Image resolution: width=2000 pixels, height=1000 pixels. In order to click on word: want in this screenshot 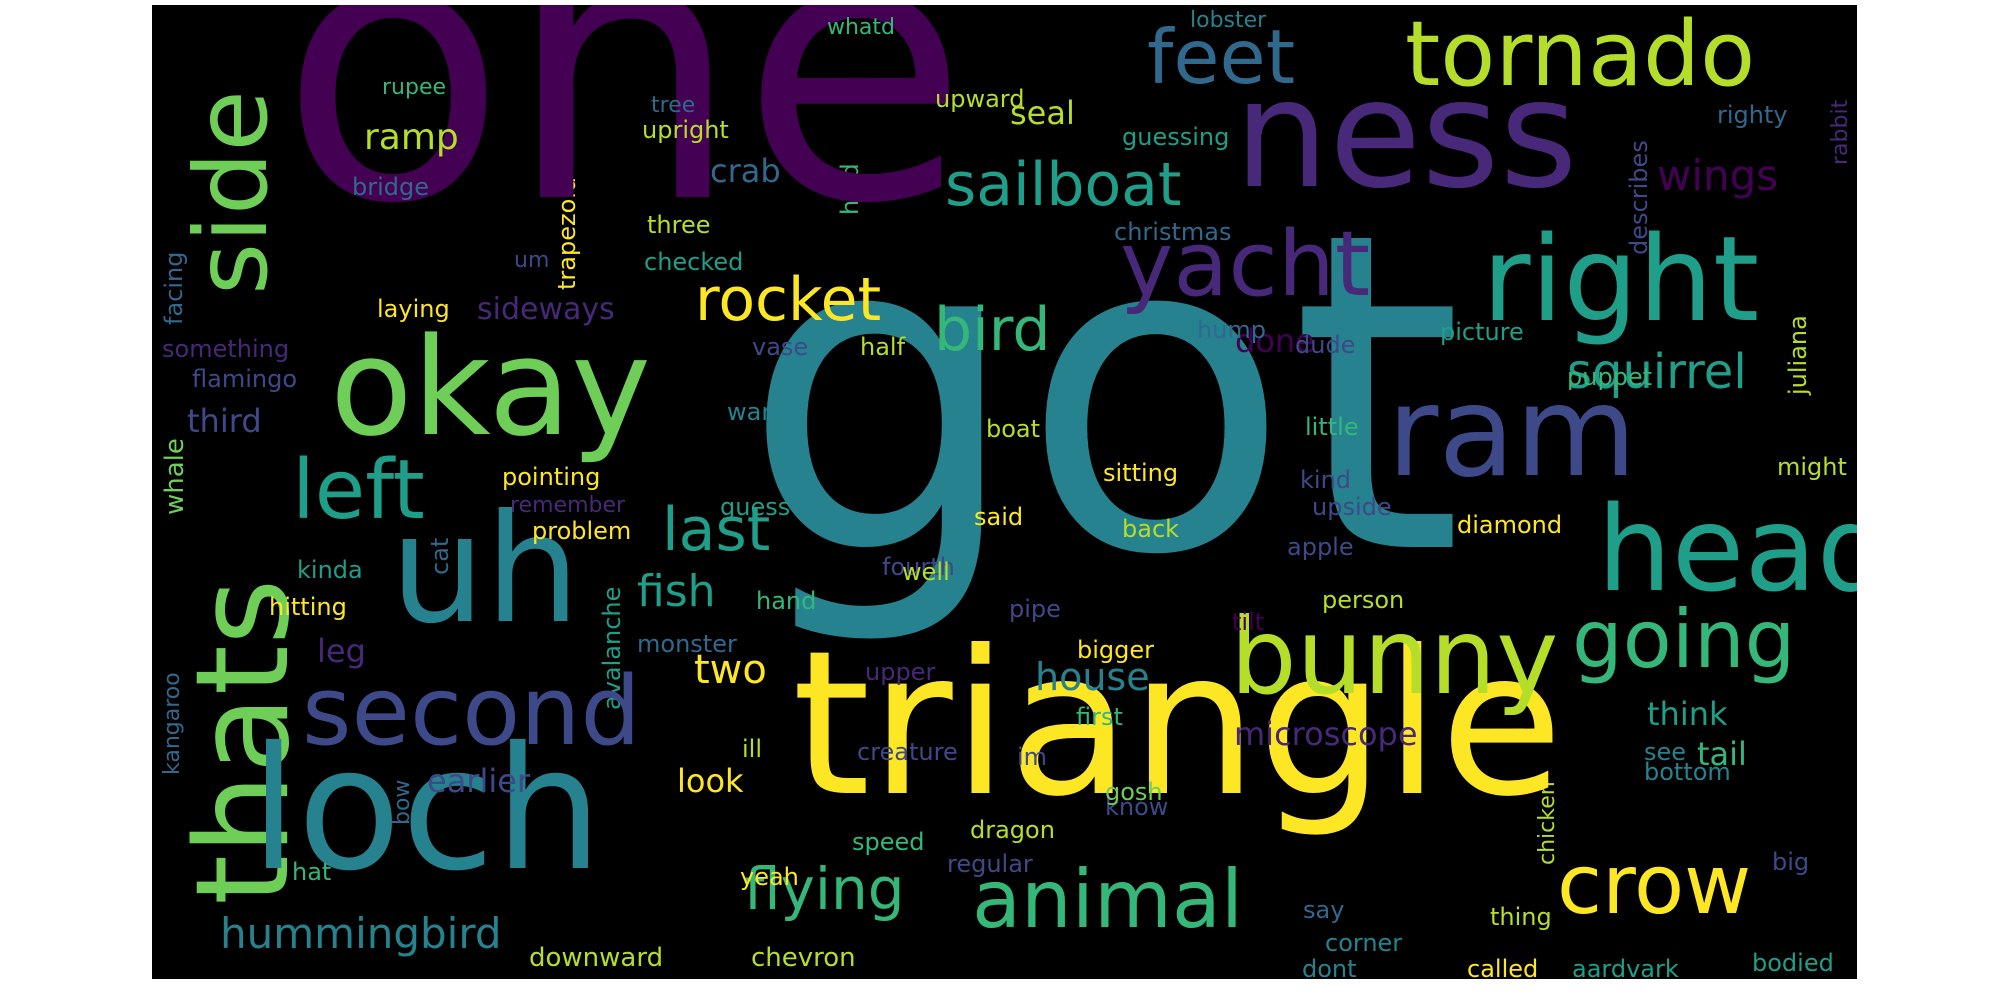, I will do `click(756, 412)`.